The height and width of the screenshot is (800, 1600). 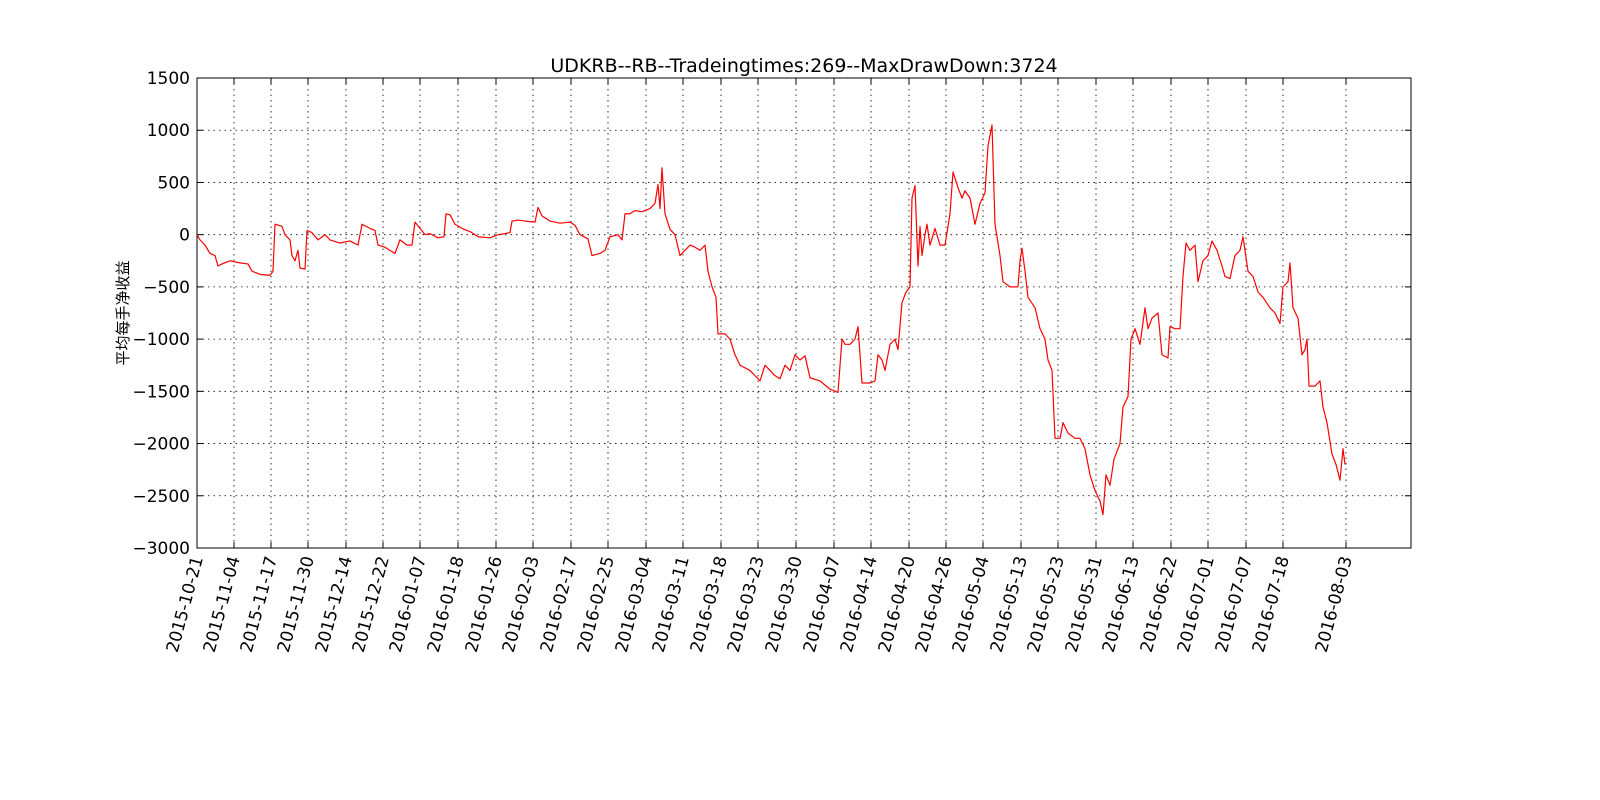 I want to click on y-tick-label: −2500, so click(x=161, y=497).